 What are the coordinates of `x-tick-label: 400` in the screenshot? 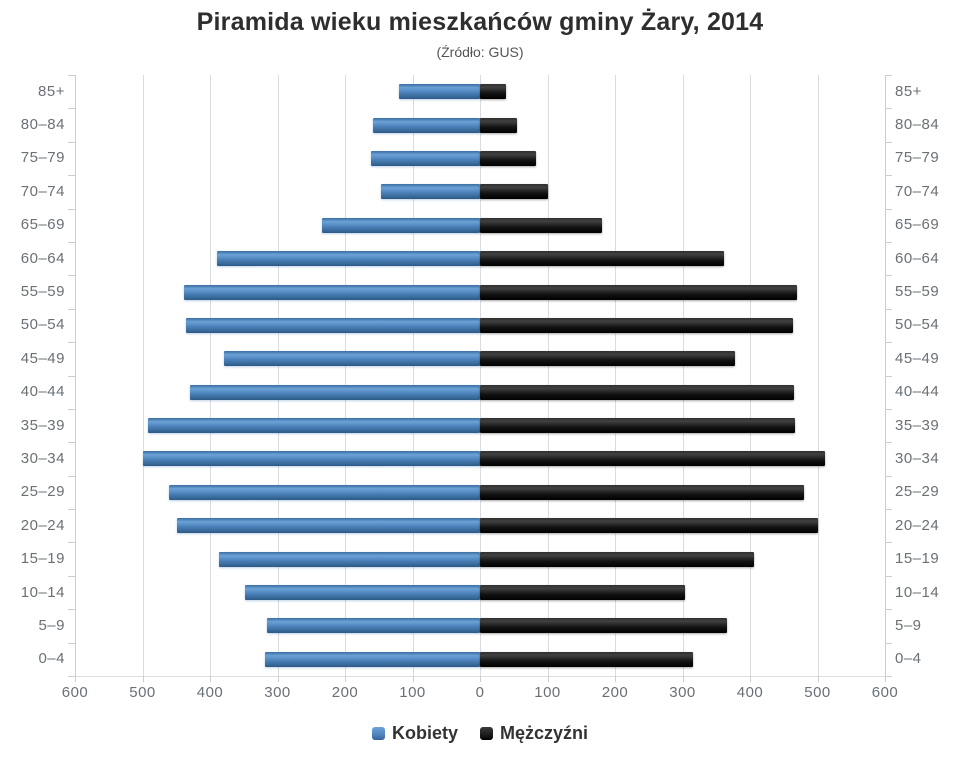 It's located at (750, 692).